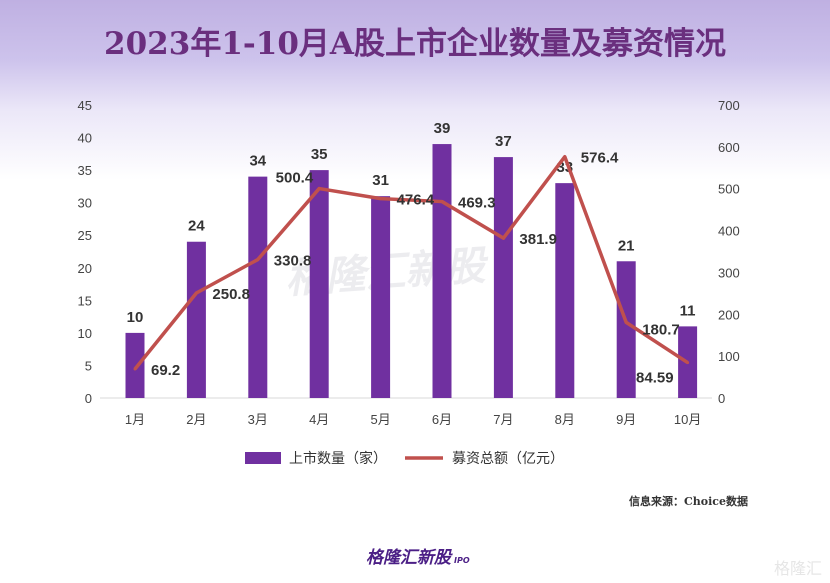 The image size is (830, 583). What do you see at coordinates (196, 226) in the screenshot?
I see `bar-label: 24` at bounding box center [196, 226].